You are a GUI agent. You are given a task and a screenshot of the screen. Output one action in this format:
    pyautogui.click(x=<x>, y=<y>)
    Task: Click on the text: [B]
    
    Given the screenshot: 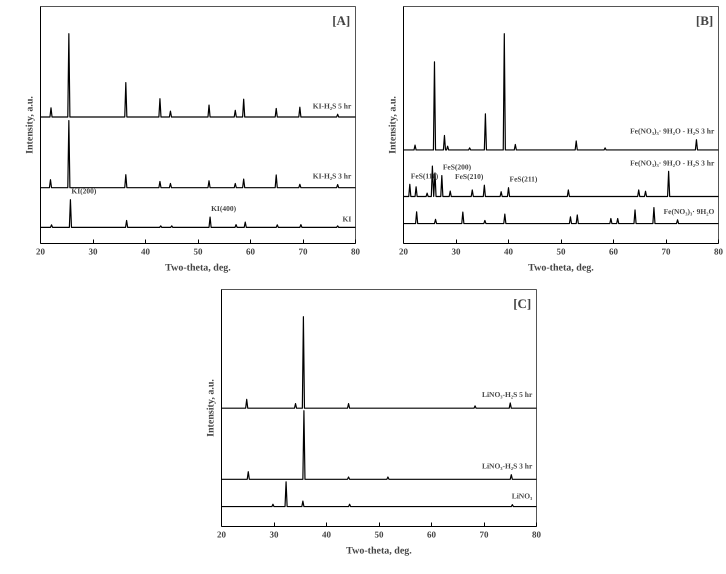 What is the action you would take?
    pyautogui.click(x=705, y=20)
    